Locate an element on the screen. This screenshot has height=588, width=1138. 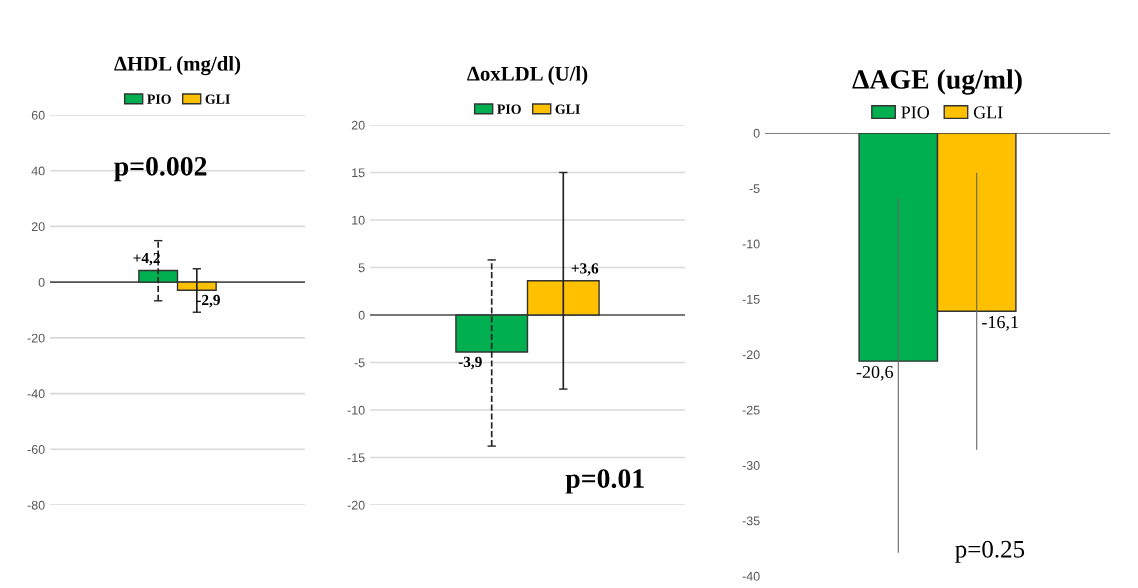
y-tick-label: 15 is located at coordinates (358, 173).